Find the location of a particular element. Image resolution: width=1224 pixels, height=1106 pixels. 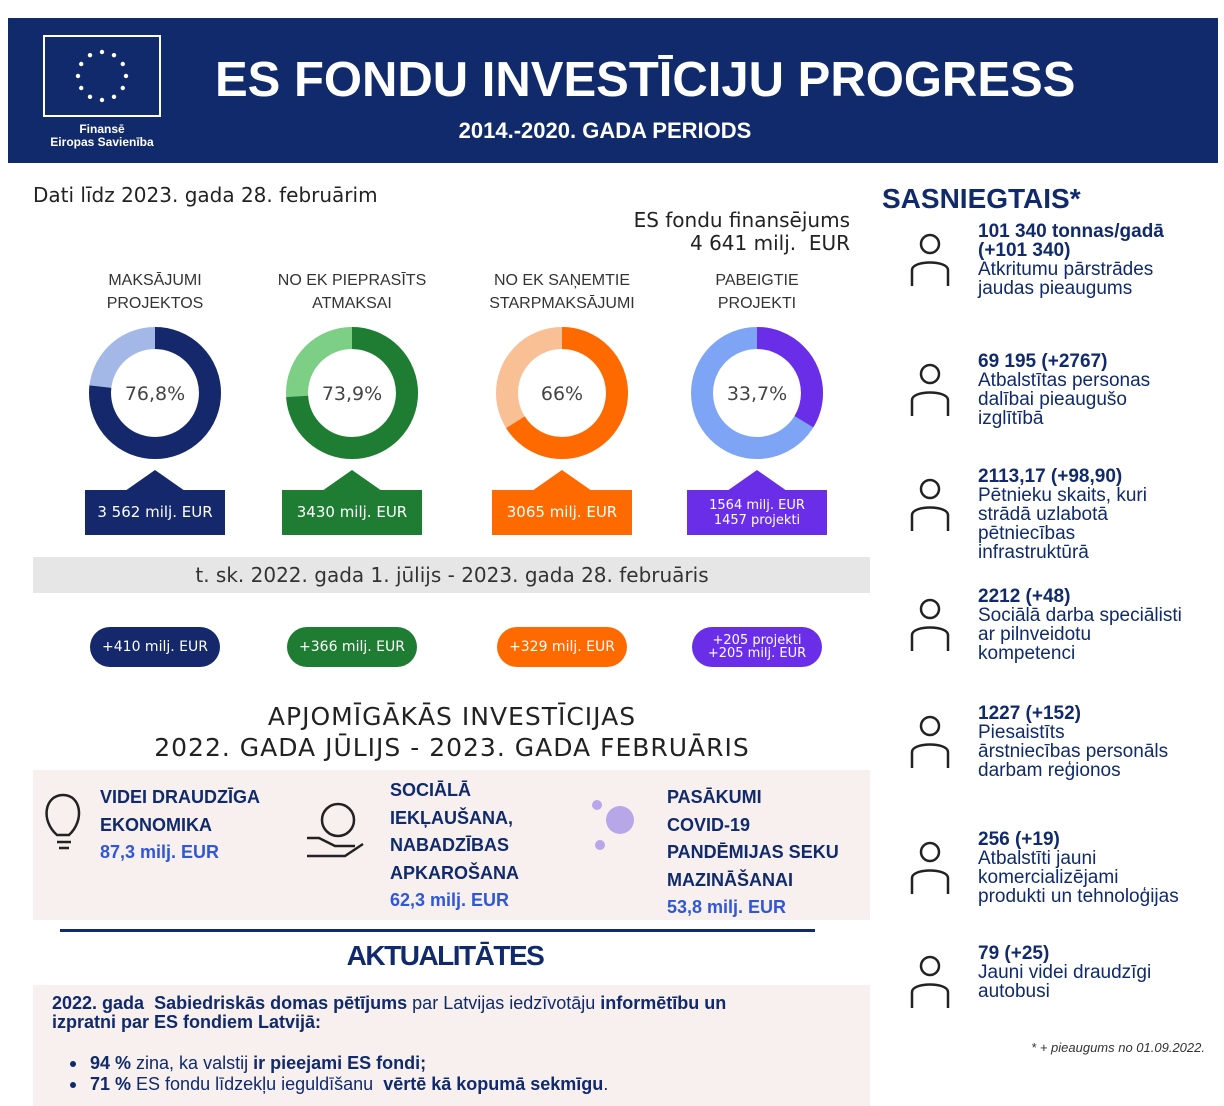

achievement-headline: (+101 340) is located at coordinates (1024, 250).